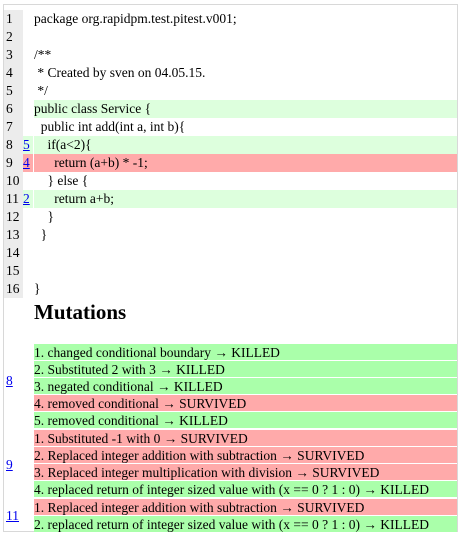 This screenshot has width=463, height=536. I want to click on line-number: 14, so click(13, 253).